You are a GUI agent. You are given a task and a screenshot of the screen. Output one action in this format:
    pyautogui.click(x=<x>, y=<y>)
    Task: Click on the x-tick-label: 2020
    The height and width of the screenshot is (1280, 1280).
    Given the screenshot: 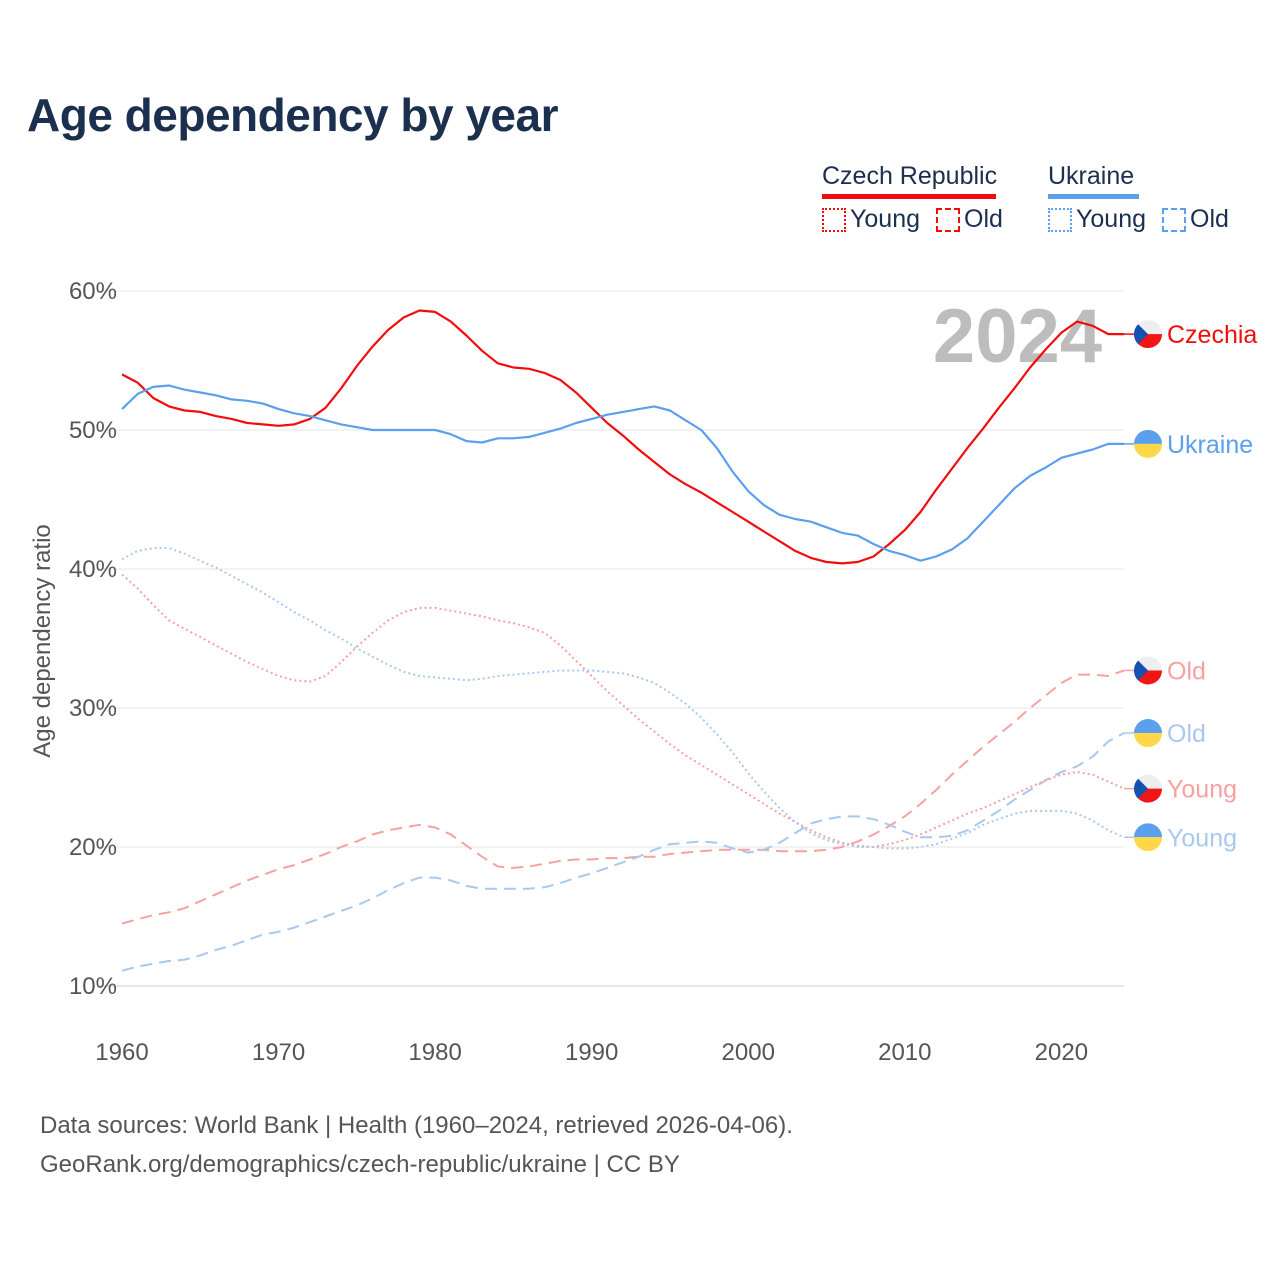 What is the action you would take?
    pyautogui.click(x=1061, y=1052)
    